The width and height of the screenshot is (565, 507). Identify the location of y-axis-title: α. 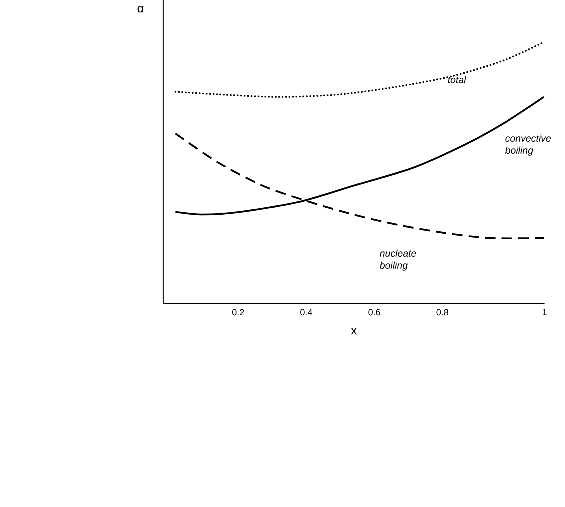
(141, 9).